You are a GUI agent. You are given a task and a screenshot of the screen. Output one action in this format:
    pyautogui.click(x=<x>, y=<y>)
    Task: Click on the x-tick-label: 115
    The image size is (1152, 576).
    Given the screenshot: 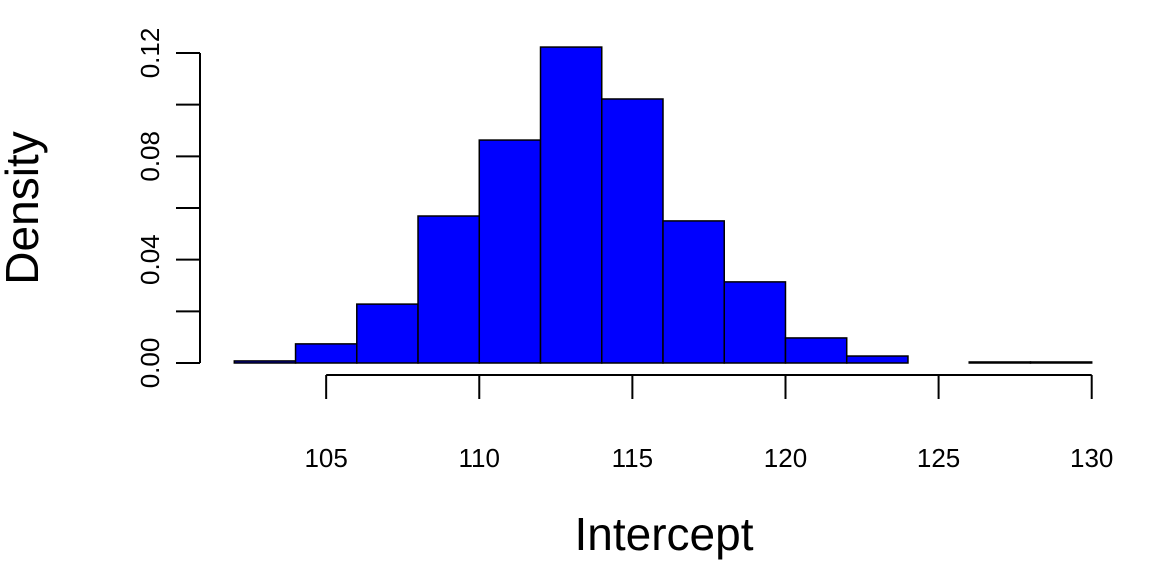 What is the action you would take?
    pyautogui.click(x=632, y=458)
    